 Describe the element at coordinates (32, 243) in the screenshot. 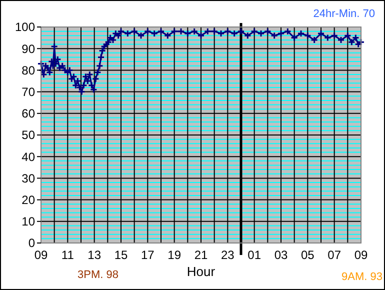

I see `y-tick-label: 0` at that location.